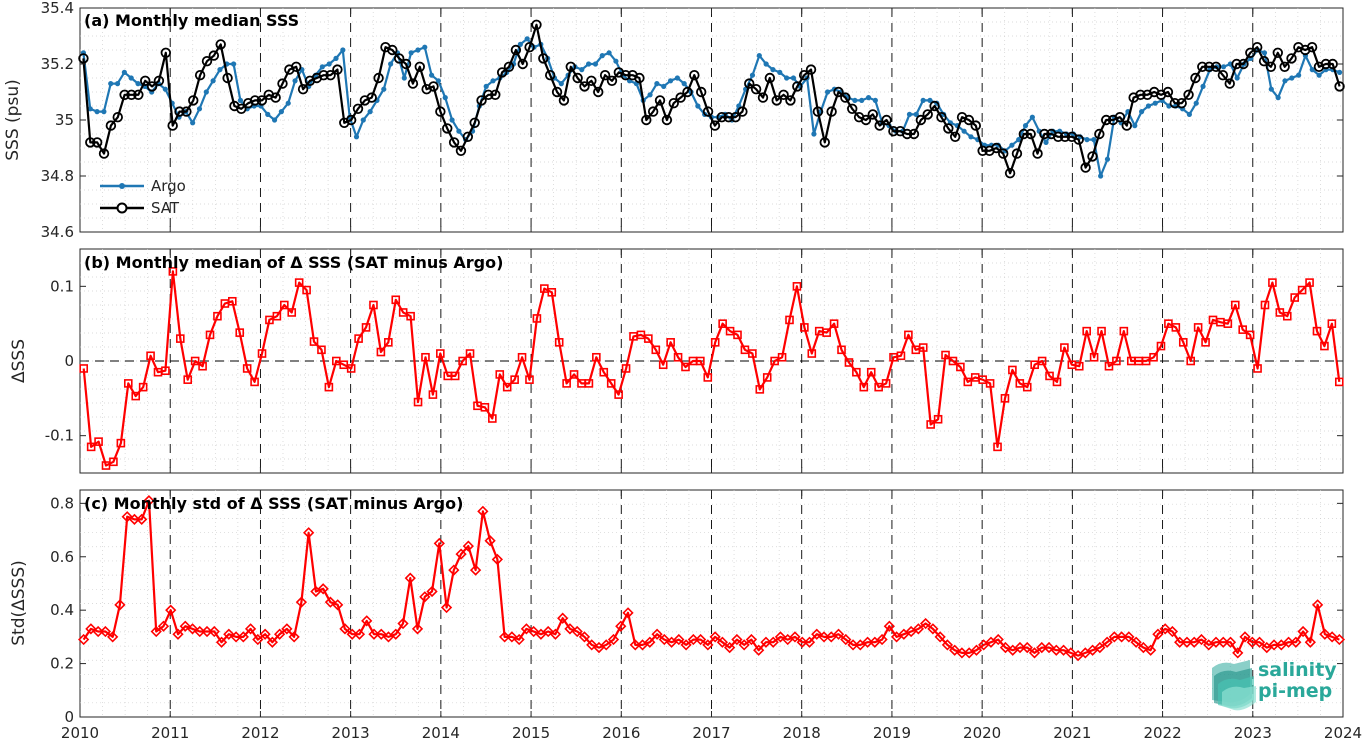 The height and width of the screenshot is (745, 1368). What do you see at coordinates (57, 64) in the screenshot?
I see `y-tick-label: 35.2` at bounding box center [57, 64].